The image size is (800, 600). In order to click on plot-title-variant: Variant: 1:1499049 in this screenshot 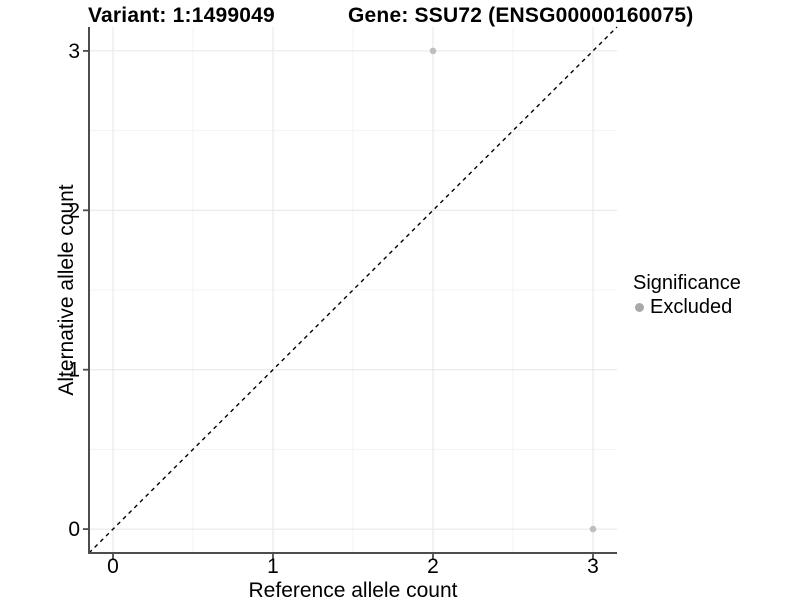, I will do `click(181, 15)`.